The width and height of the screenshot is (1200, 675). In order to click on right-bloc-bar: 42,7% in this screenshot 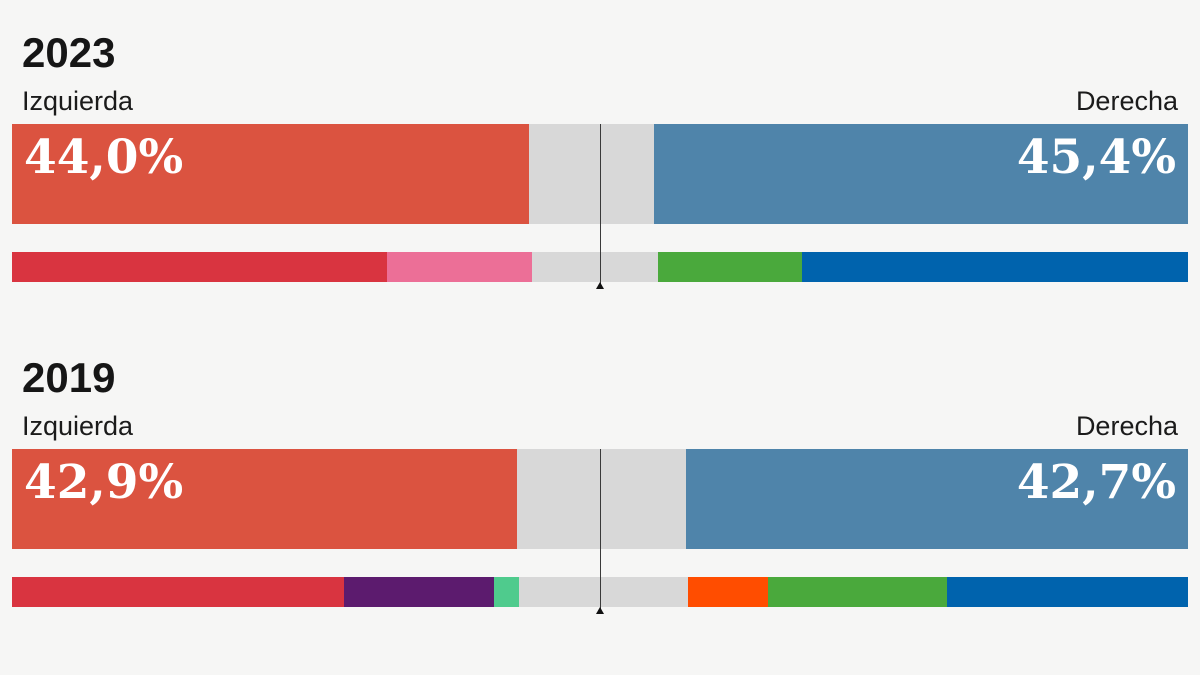, I will do `click(936, 499)`.